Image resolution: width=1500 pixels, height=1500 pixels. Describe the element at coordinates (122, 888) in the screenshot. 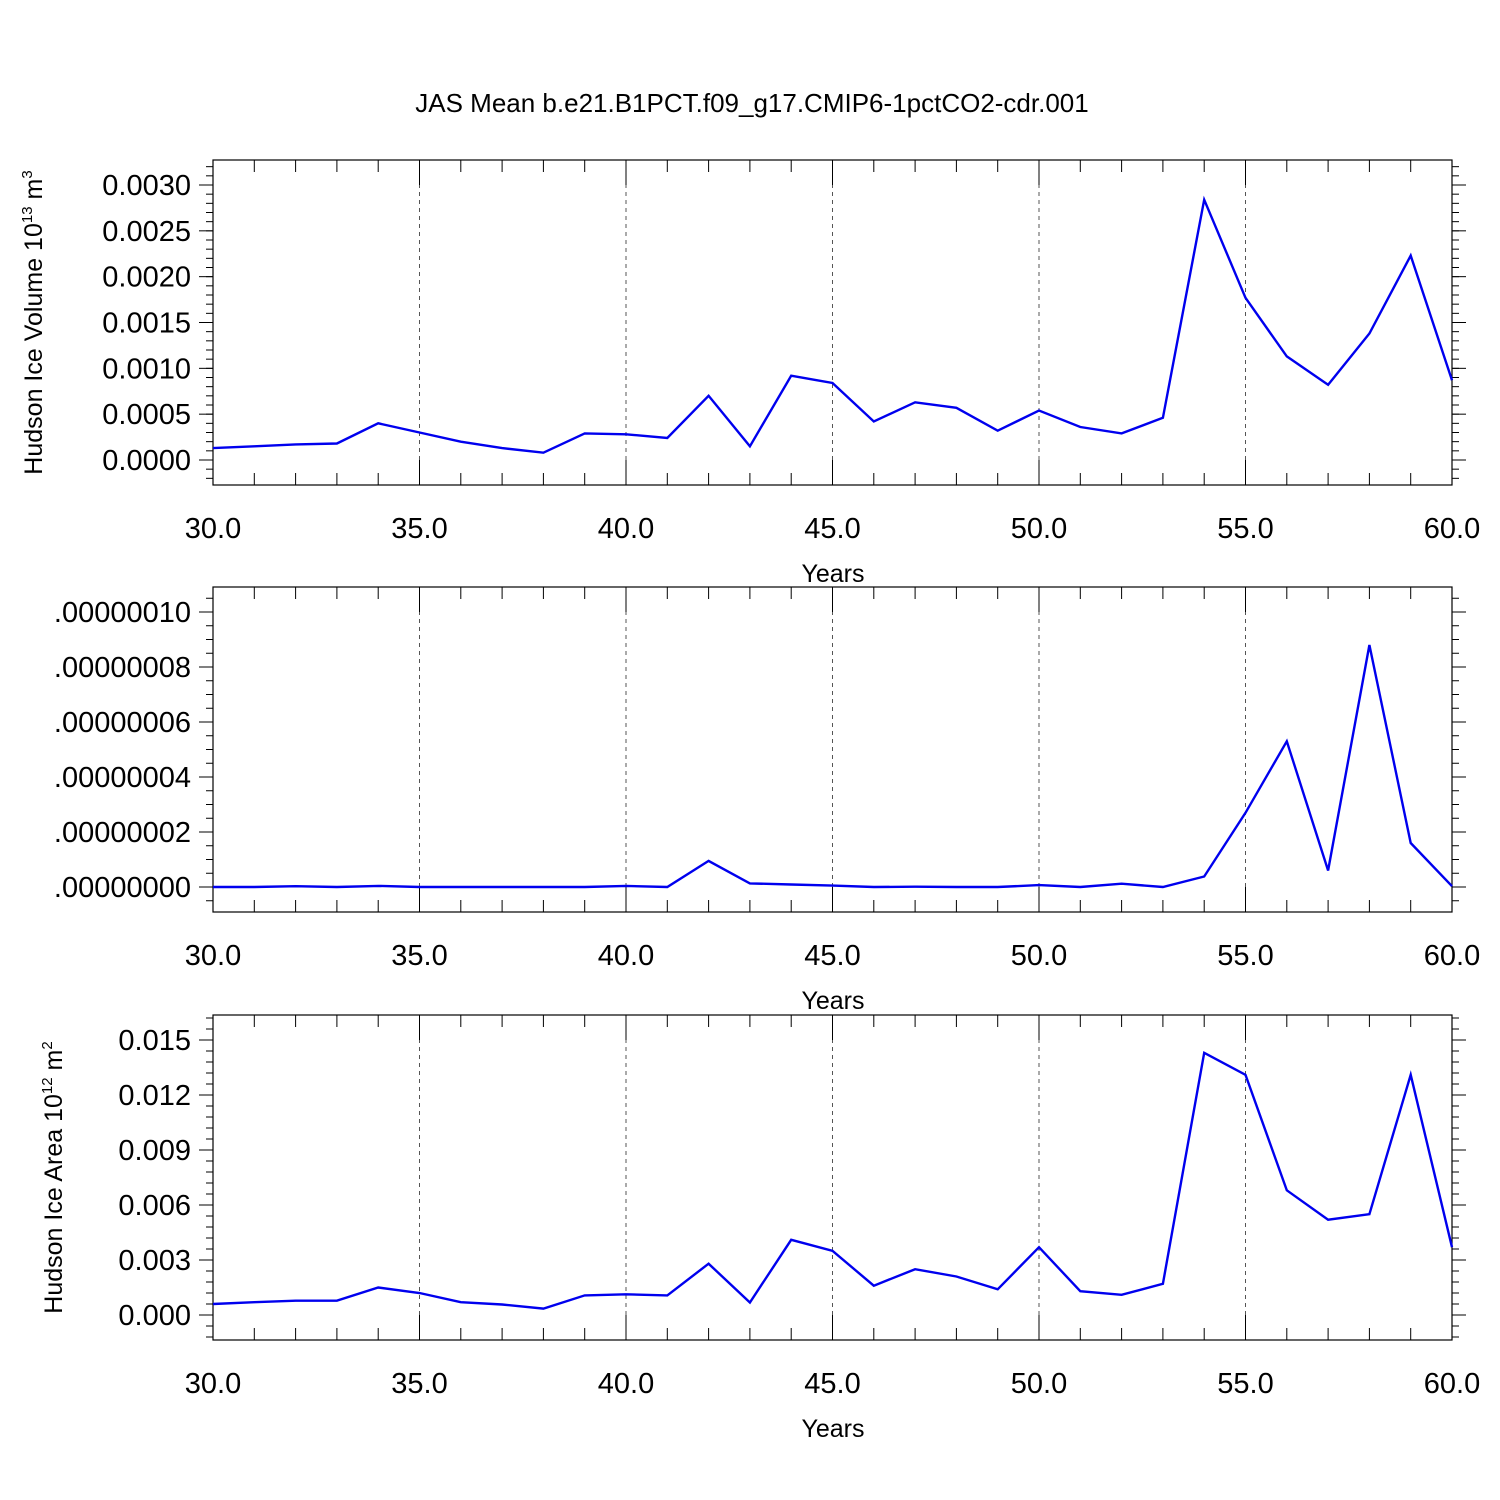

I see `y-tick-label: .00000000` at that location.